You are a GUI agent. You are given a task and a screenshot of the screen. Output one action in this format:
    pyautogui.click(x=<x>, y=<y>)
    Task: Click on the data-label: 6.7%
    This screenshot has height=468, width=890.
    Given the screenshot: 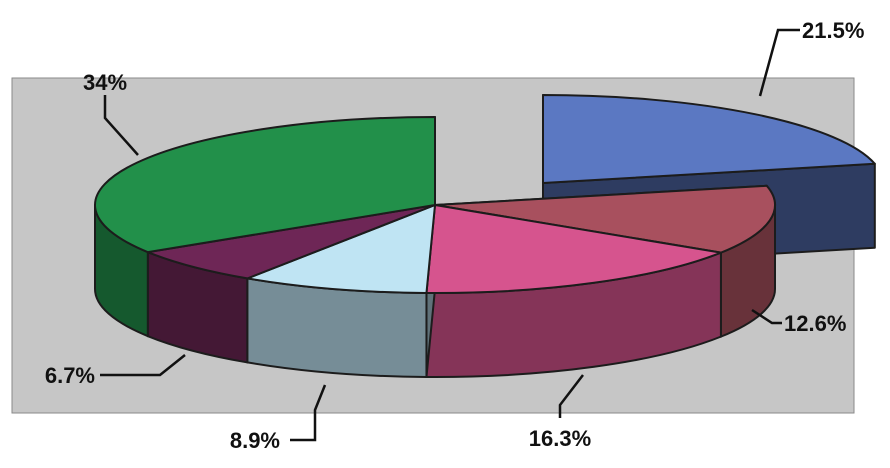 What is the action you would take?
    pyautogui.click(x=70, y=375)
    